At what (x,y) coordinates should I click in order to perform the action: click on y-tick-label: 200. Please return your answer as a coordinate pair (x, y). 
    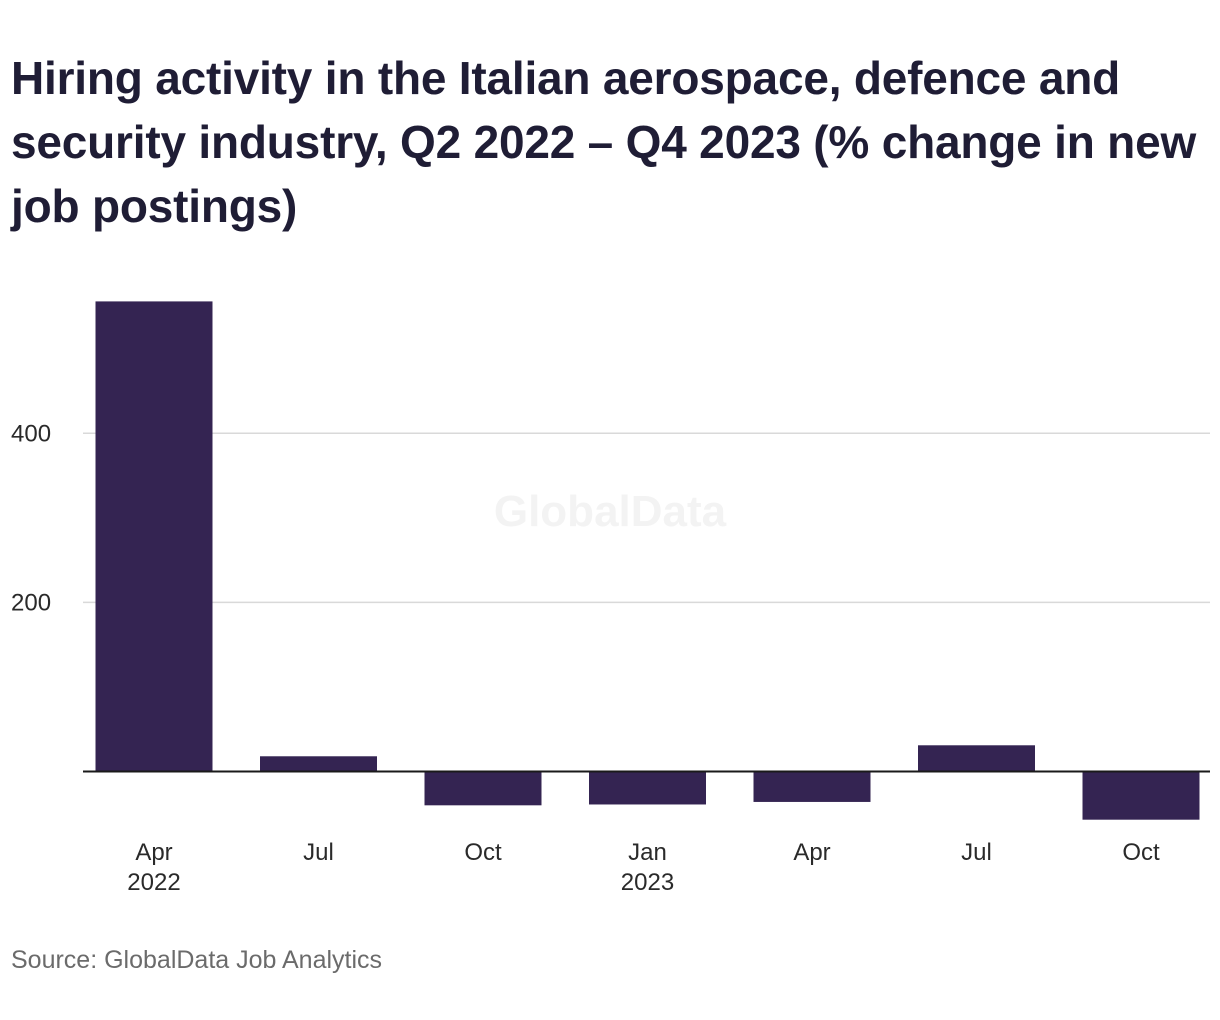
    Looking at the image, I should click on (31, 602).